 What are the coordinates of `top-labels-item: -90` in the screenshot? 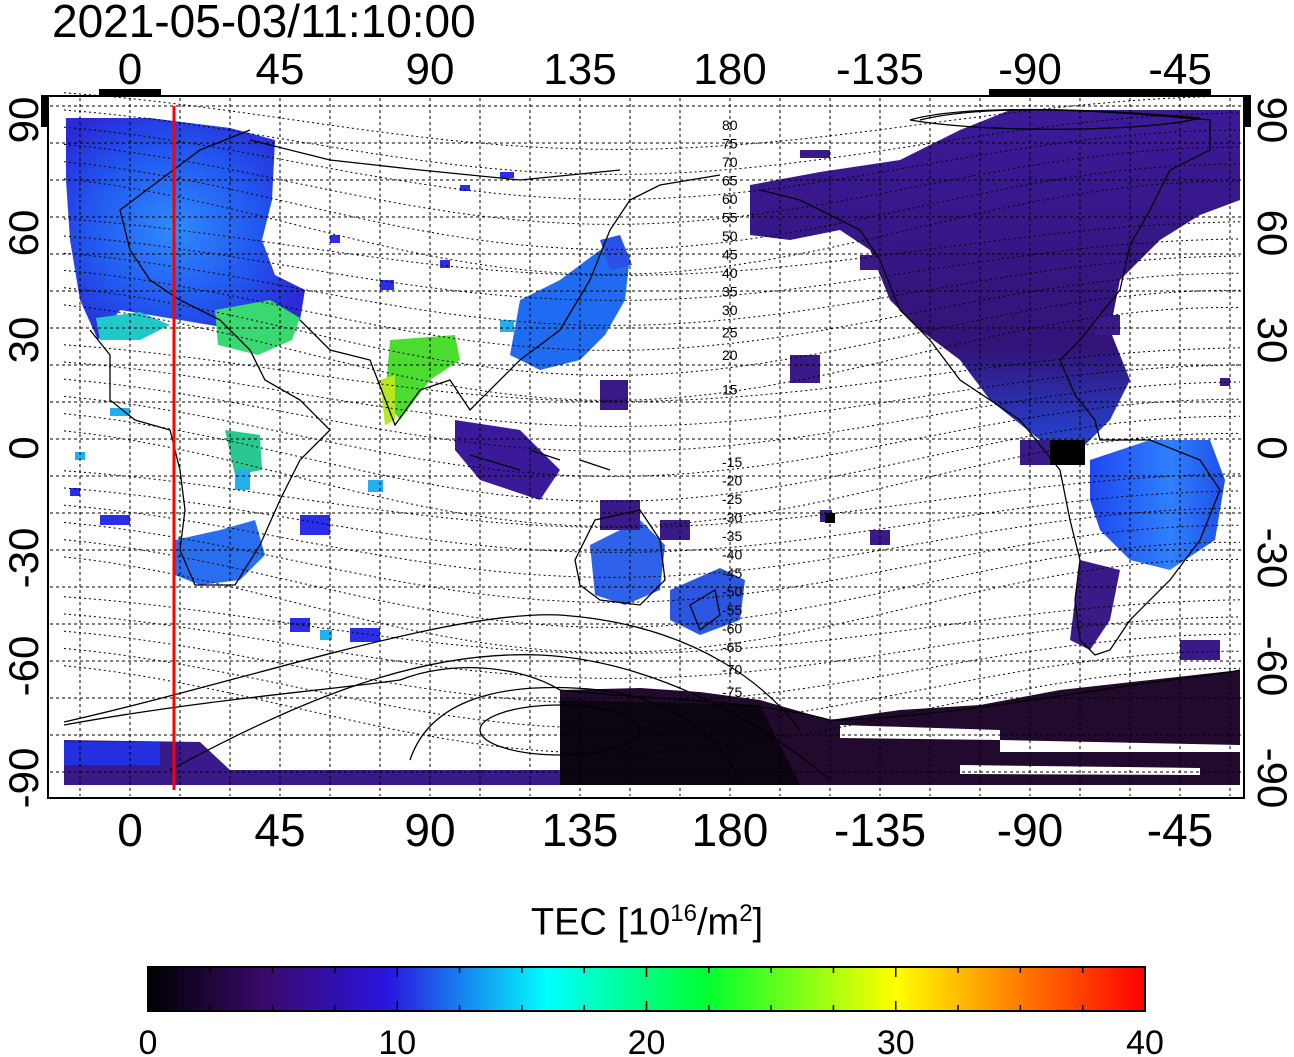 It's located at (1030, 69).